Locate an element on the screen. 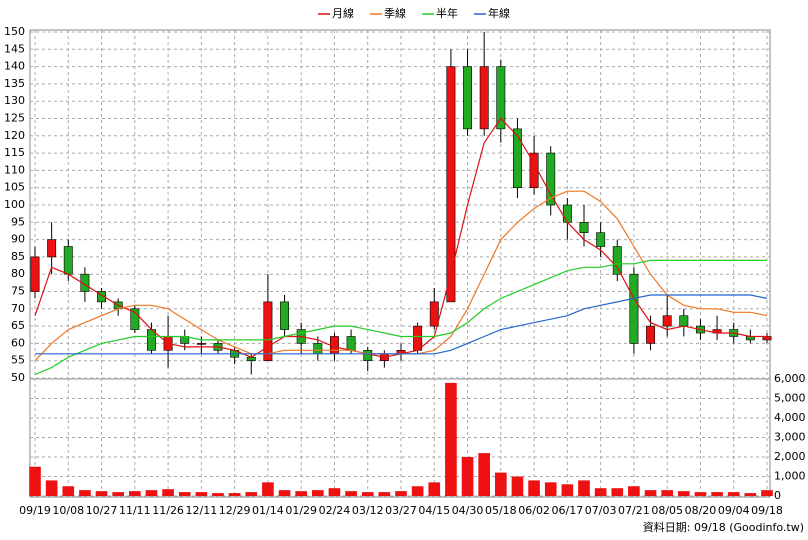 This screenshot has width=808, height=540. x-tick-label: 11/26 is located at coordinates (168, 510).